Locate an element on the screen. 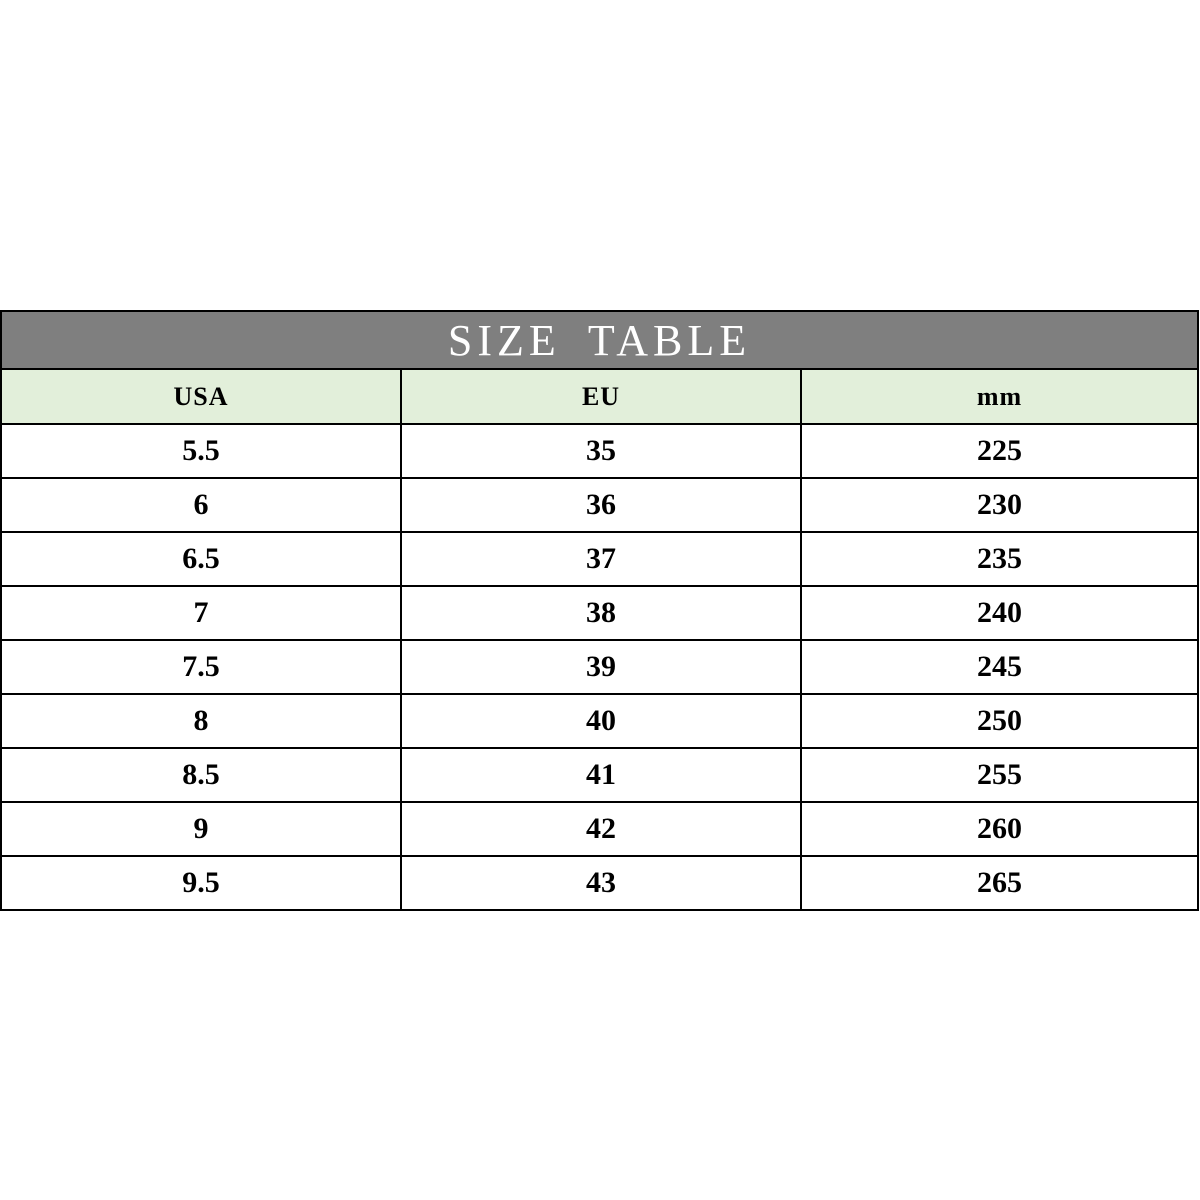 The image size is (1200, 1200). eu-cell: 35 is located at coordinates (601, 451).